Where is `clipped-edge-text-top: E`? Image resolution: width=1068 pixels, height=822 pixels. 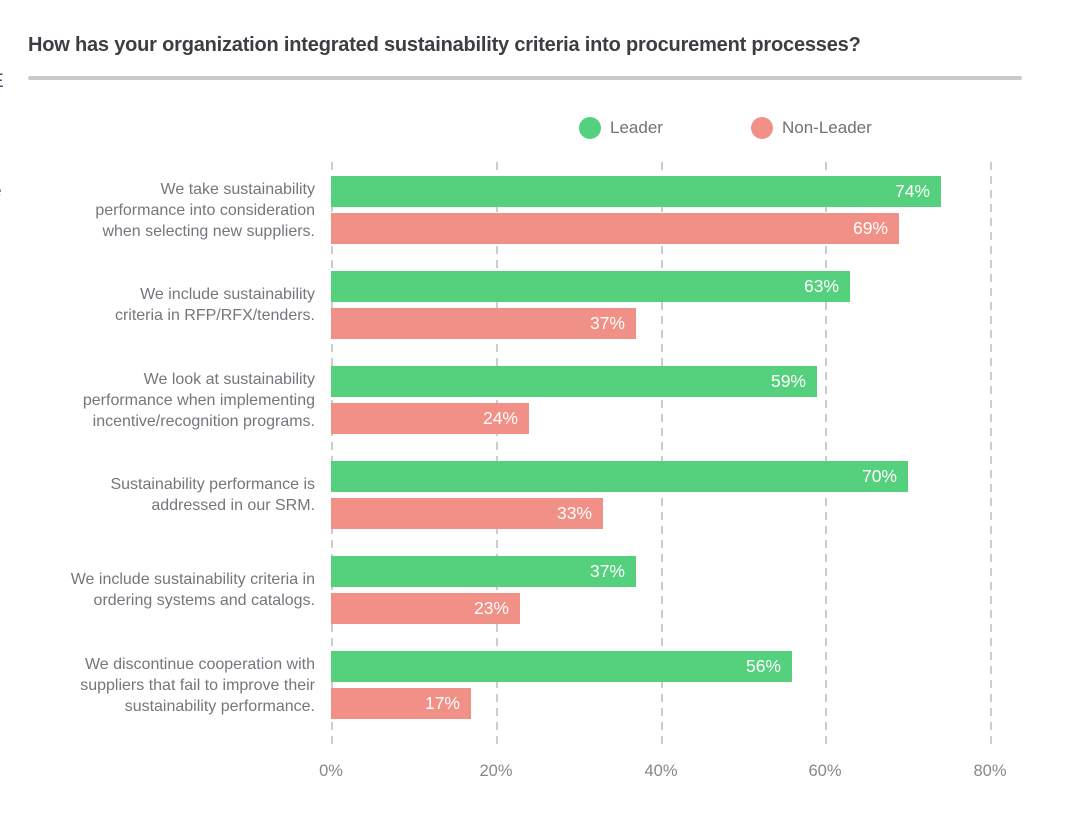 clipped-edge-text-top: E is located at coordinates (2, 82).